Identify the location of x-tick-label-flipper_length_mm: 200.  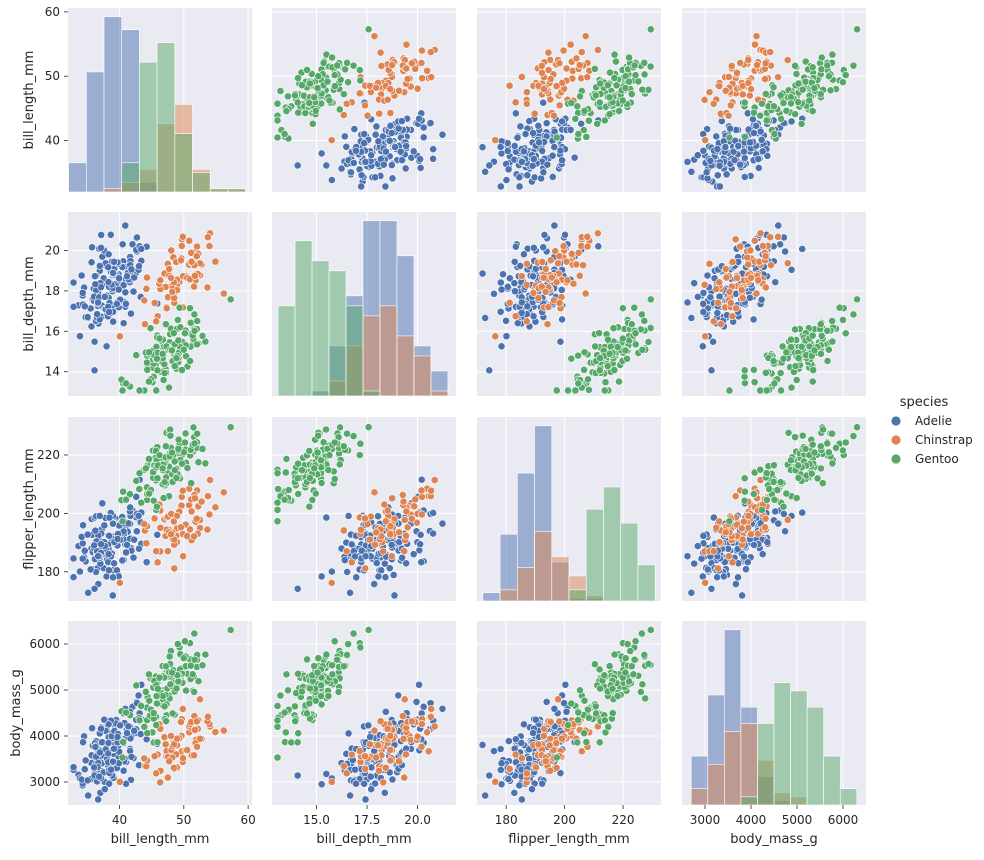
(564, 820).